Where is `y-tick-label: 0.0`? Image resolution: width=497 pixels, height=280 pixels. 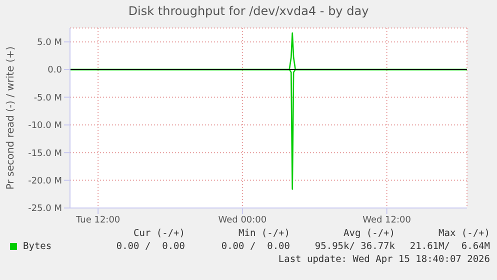 y-tick-label: 0.0 is located at coordinates (55, 71).